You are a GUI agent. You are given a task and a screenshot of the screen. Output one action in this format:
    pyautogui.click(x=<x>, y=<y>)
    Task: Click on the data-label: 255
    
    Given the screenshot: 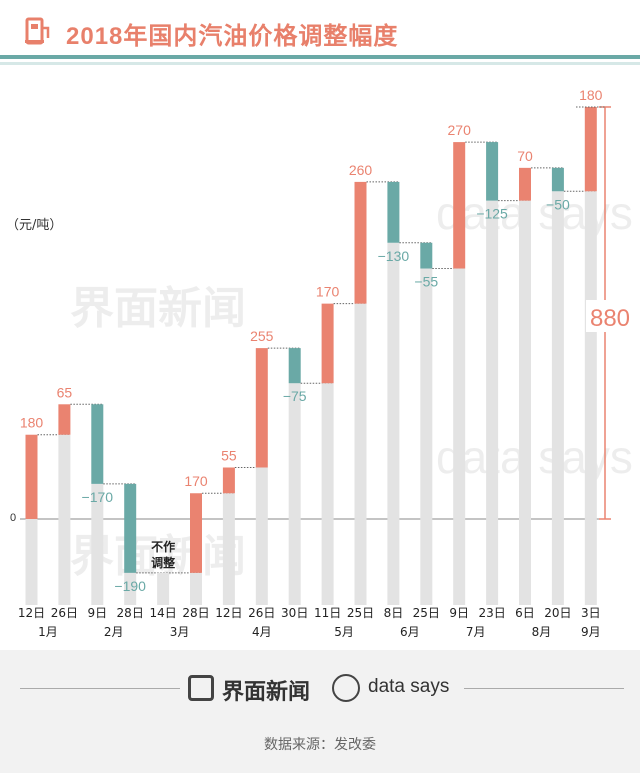 What is the action you would take?
    pyautogui.click(x=262, y=336)
    